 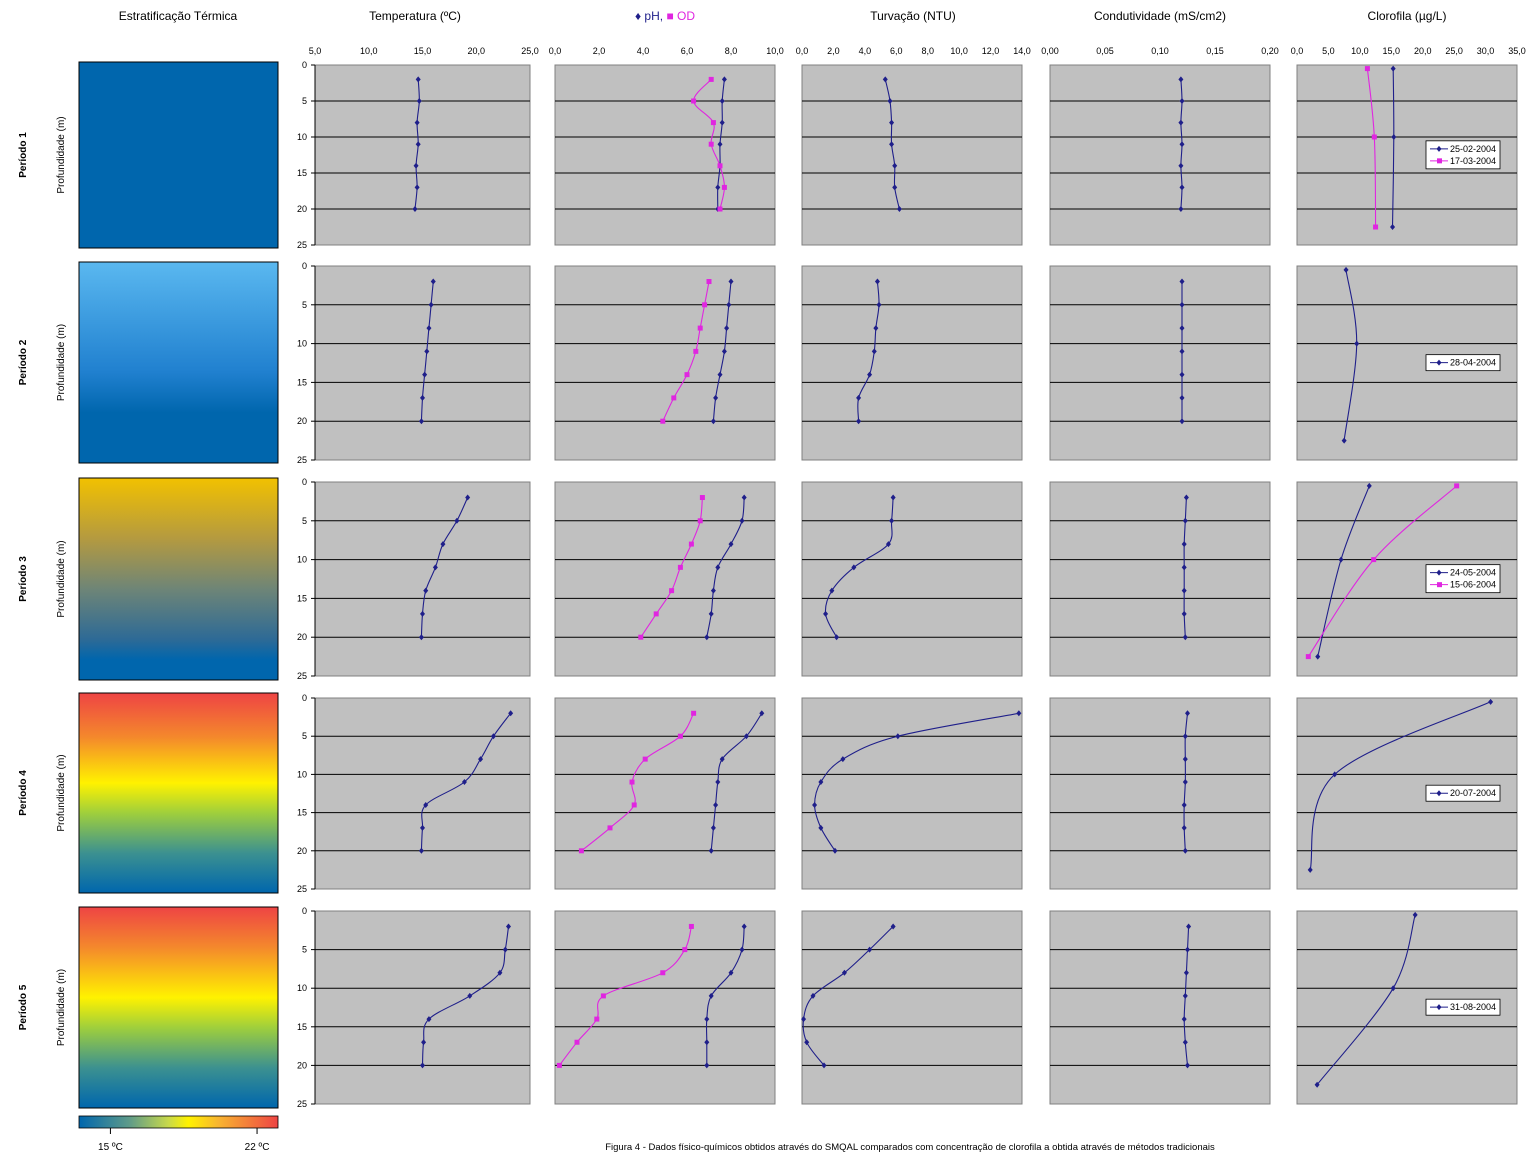 What do you see at coordinates (1473, 161) in the screenshot?
I see `legend-entry: 17-03-2004` at bounding box center [1473, 161].